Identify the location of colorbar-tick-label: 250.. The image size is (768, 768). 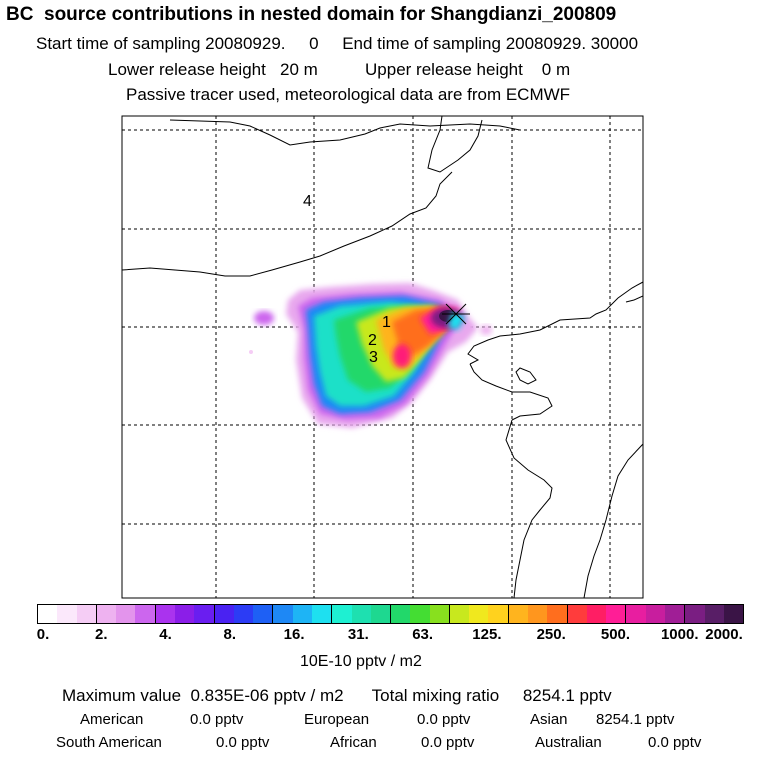
(551, 634).